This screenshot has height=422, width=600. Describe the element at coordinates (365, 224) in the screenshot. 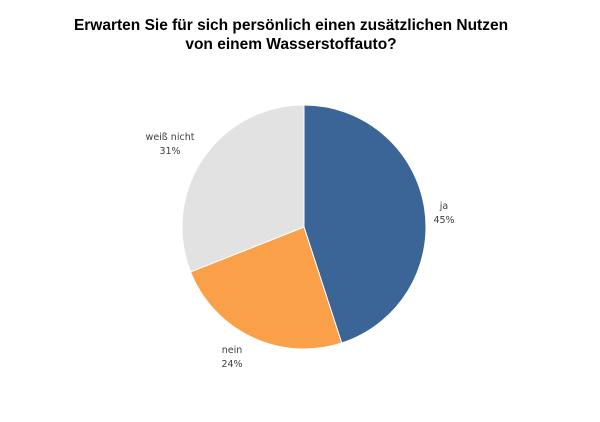

I see `pie-slice-ja` at that location.